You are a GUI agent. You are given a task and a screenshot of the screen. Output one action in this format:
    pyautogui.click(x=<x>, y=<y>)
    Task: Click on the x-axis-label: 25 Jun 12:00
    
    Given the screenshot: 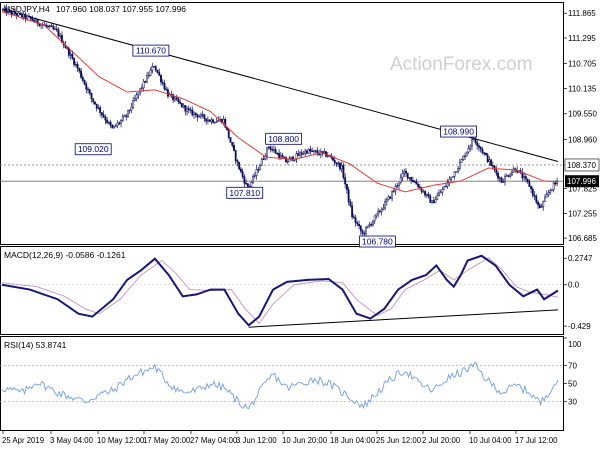 What is the action you would take?
    pyautogui.click(x=399, y=440)
    